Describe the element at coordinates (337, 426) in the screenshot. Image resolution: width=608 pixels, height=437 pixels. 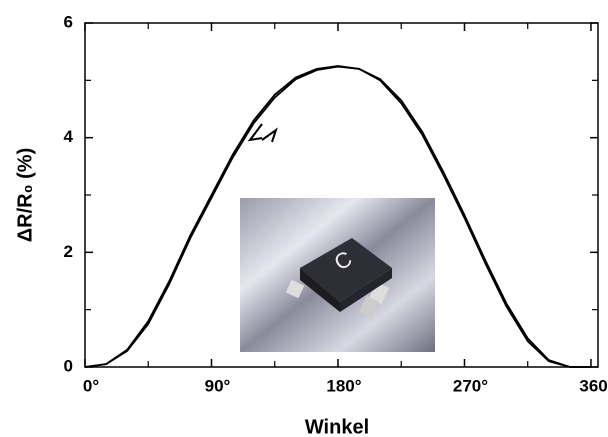
I see `x-axis-label: Winkel` at that location.